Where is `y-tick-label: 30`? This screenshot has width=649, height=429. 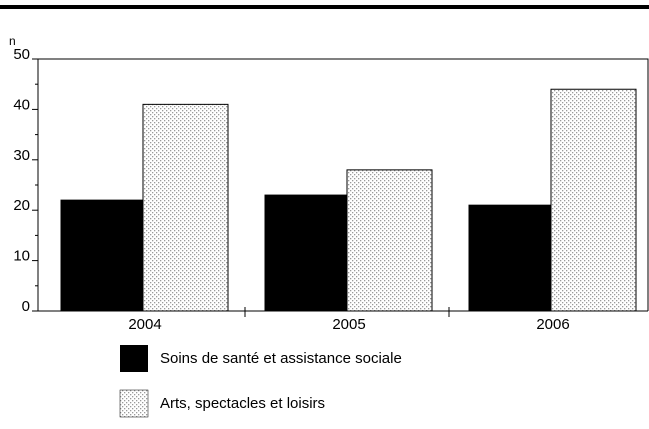 y-tick-label: 30 is located at coordinates (21, 155).